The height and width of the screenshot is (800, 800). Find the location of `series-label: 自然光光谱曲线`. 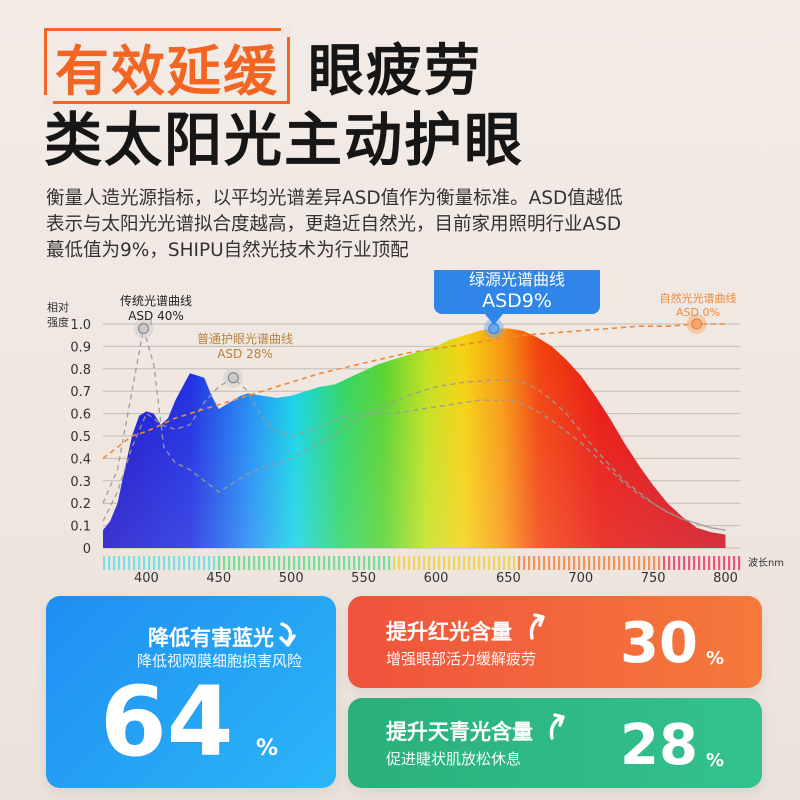

series-label: 自然光光谱曲线 is located at coordinates (698, 298).